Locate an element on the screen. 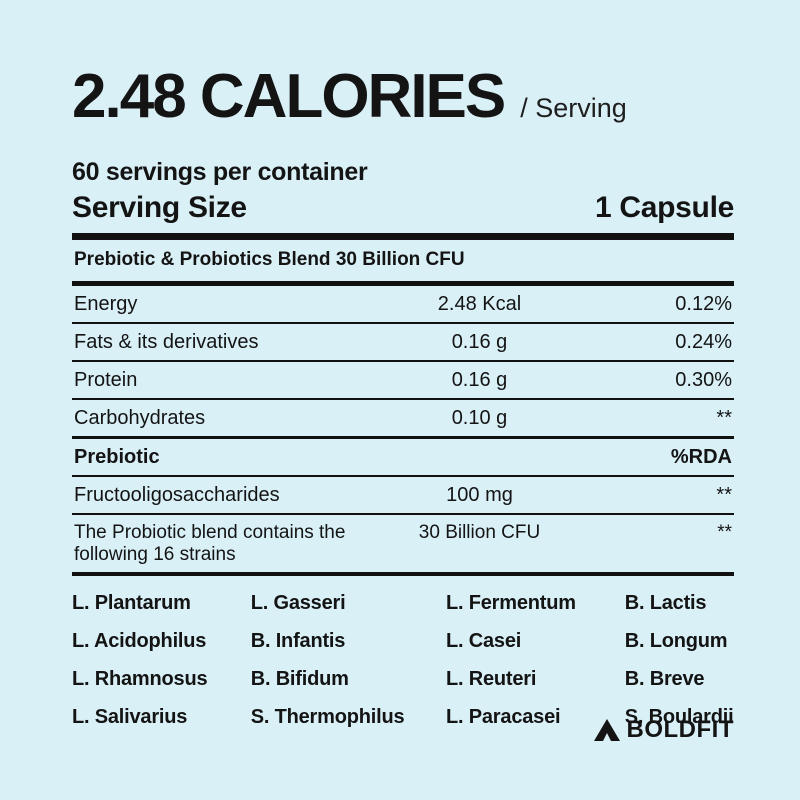 The width and height of the screenshot is (800, 800). strain-cell: S. Thermophilus is located at coordinates (327, 717).